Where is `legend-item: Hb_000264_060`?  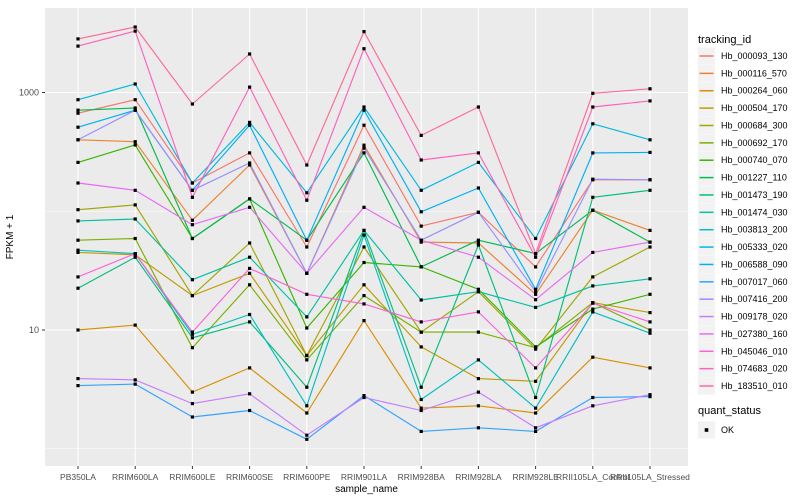 legend-item: Hb_000264_060 is located at coordinates (743, 91).